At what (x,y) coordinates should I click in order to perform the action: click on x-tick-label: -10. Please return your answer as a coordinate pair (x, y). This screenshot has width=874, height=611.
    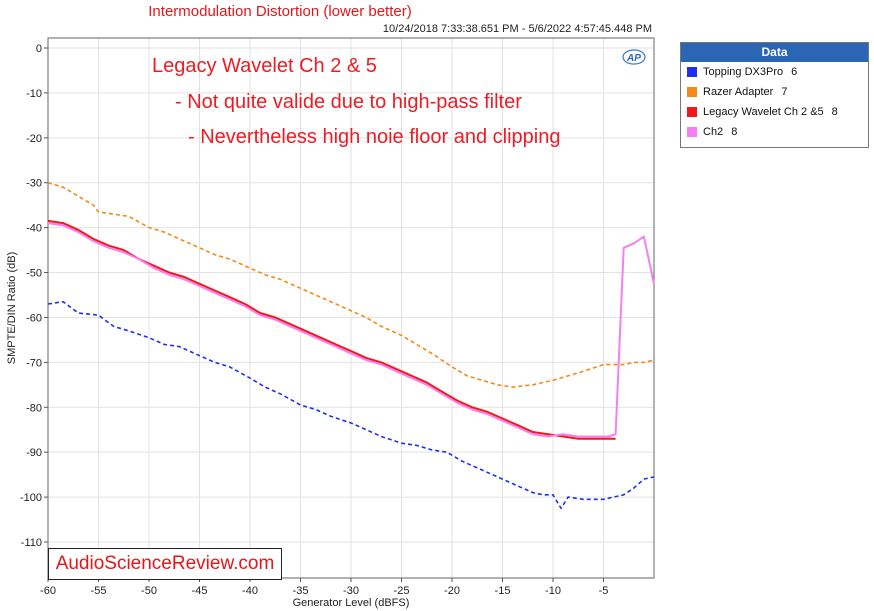
    Looking at the image, I should click on (553, 591).